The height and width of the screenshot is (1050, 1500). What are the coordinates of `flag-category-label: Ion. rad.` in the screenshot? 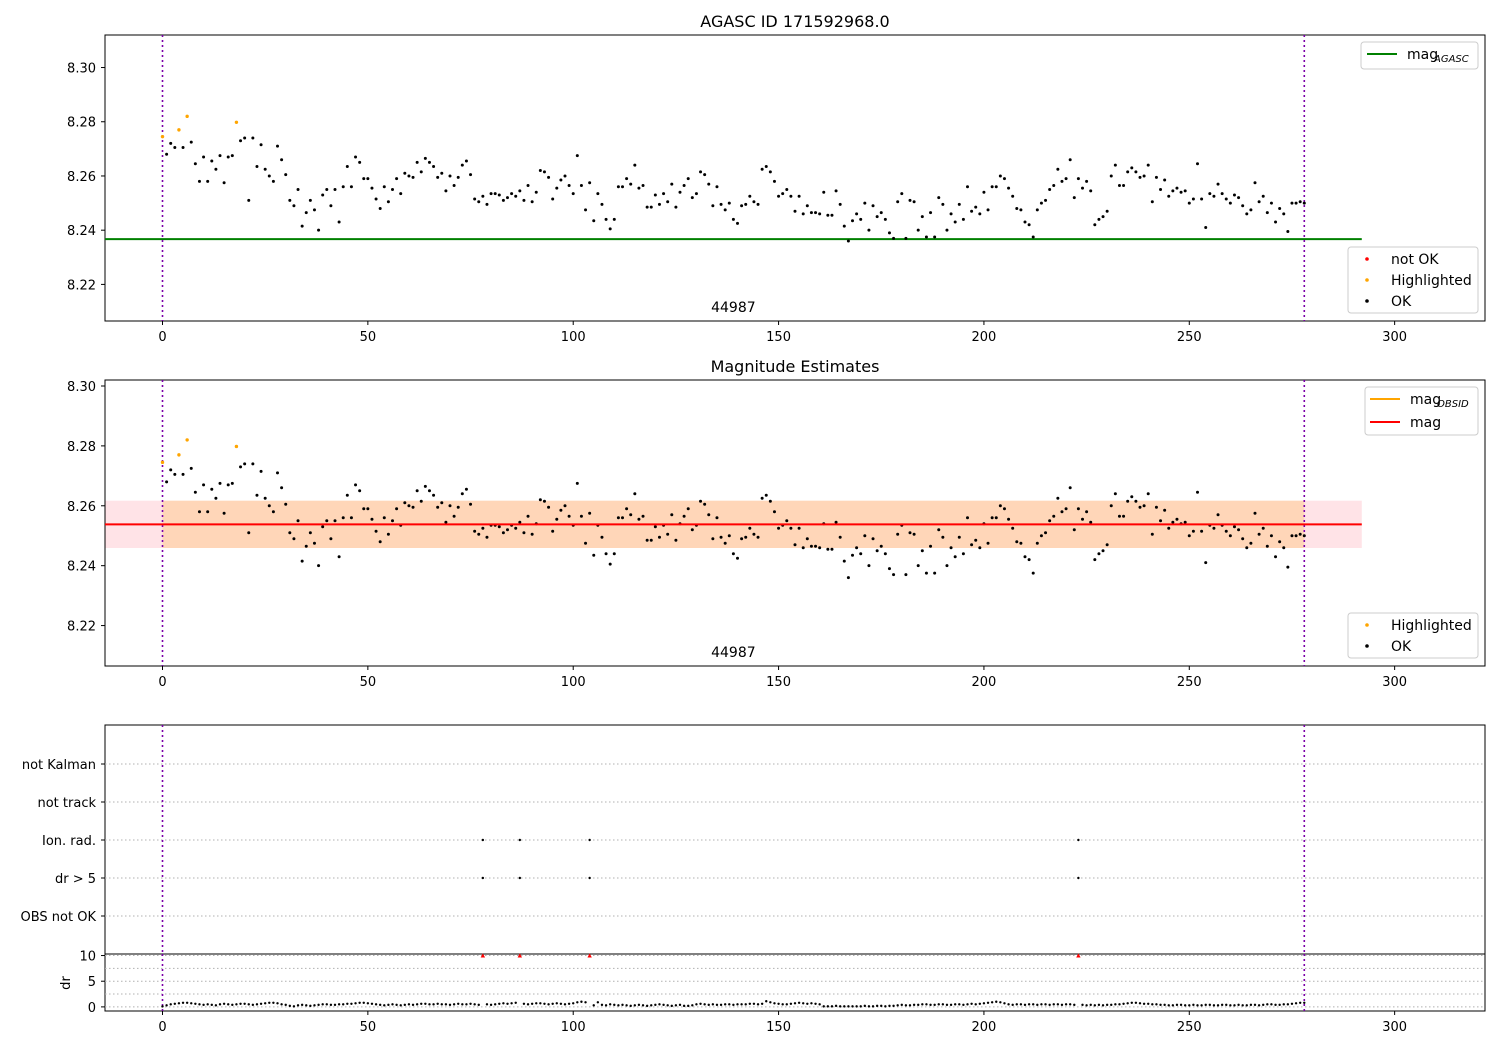 It's located at (69, 841).